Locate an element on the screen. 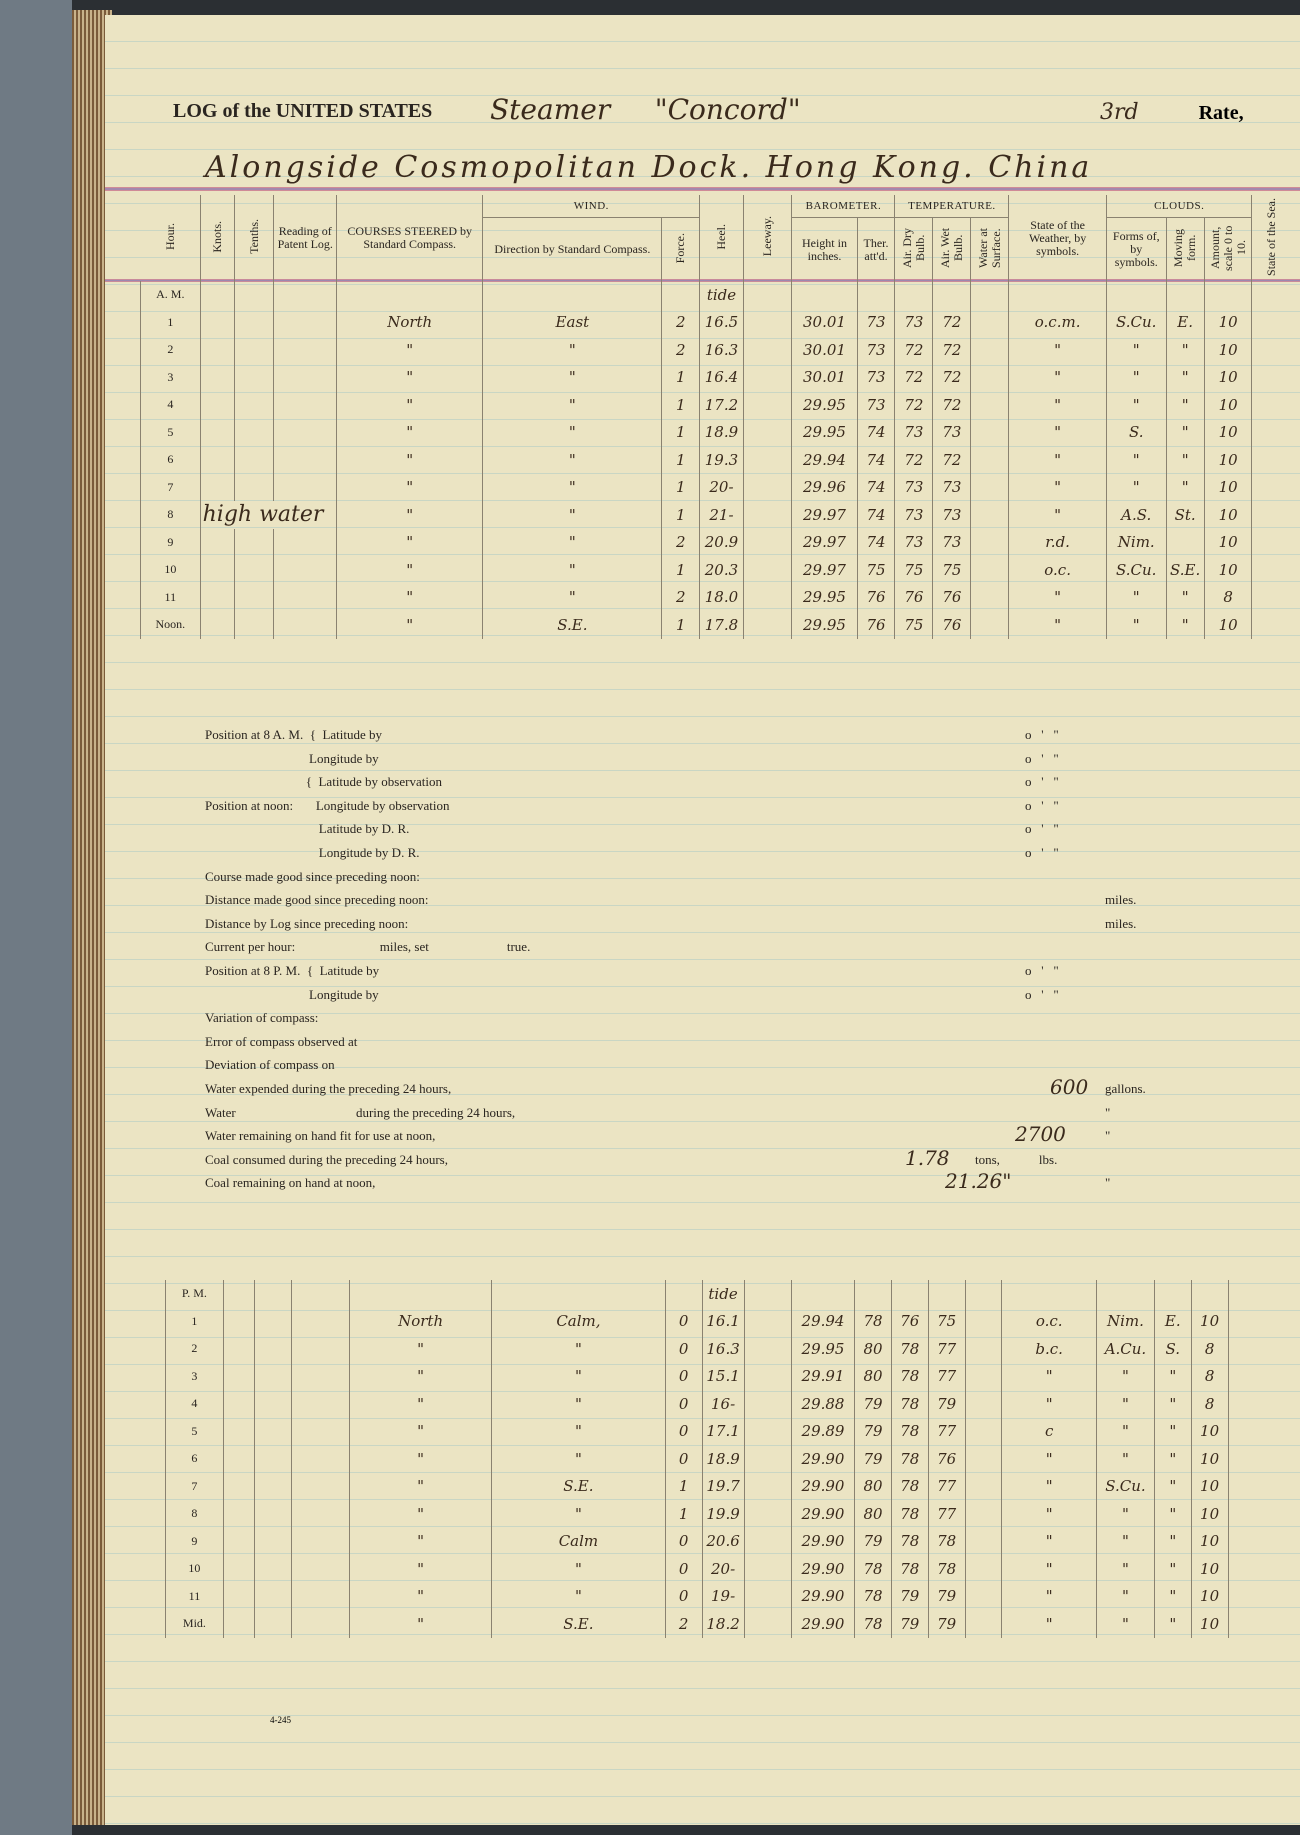 The height and width of the screenshot is (1835, 1300). cell-heel: 15.1 is located at coordinates (723, 1376).